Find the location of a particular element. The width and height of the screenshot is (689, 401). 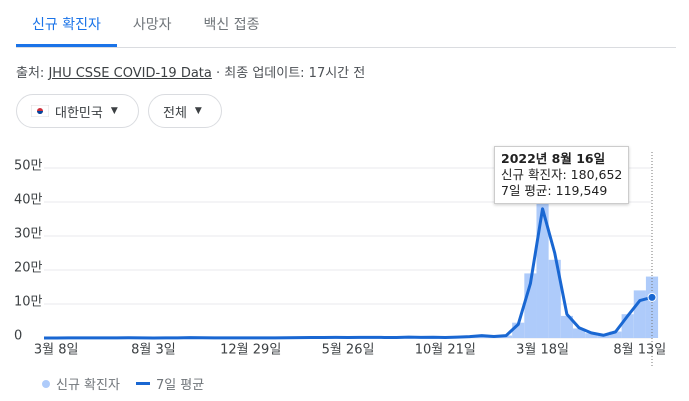

tab: 신규 확진자 is located at coordinates (66, 23).